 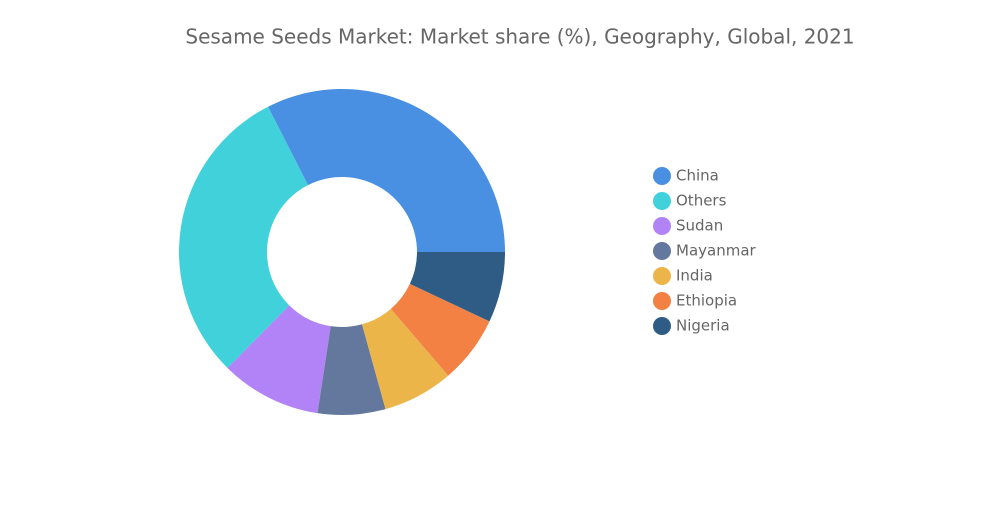 What do you see at coordinates (699, 226) in the screenshot?
I see `legend-label: Sudan` at bounding box center [699, 226].